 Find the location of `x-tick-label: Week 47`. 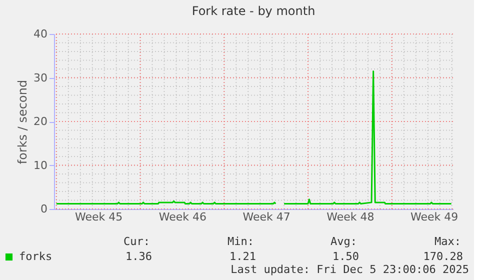

x-tick-label: Week 47 is located at coordinates (266, 217).